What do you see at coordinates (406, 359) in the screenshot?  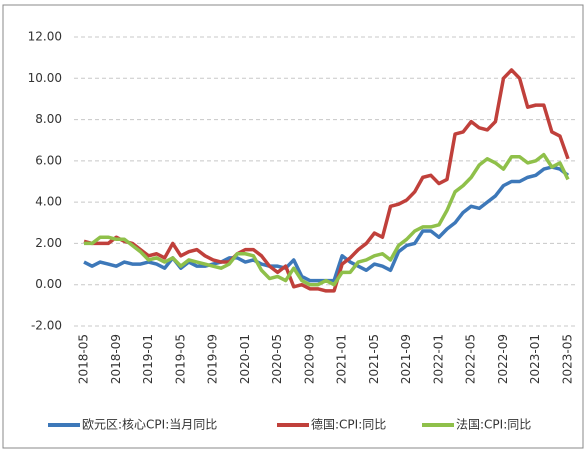 I see `x-tick-label: 2021-09` at bounding box center [406, 359].